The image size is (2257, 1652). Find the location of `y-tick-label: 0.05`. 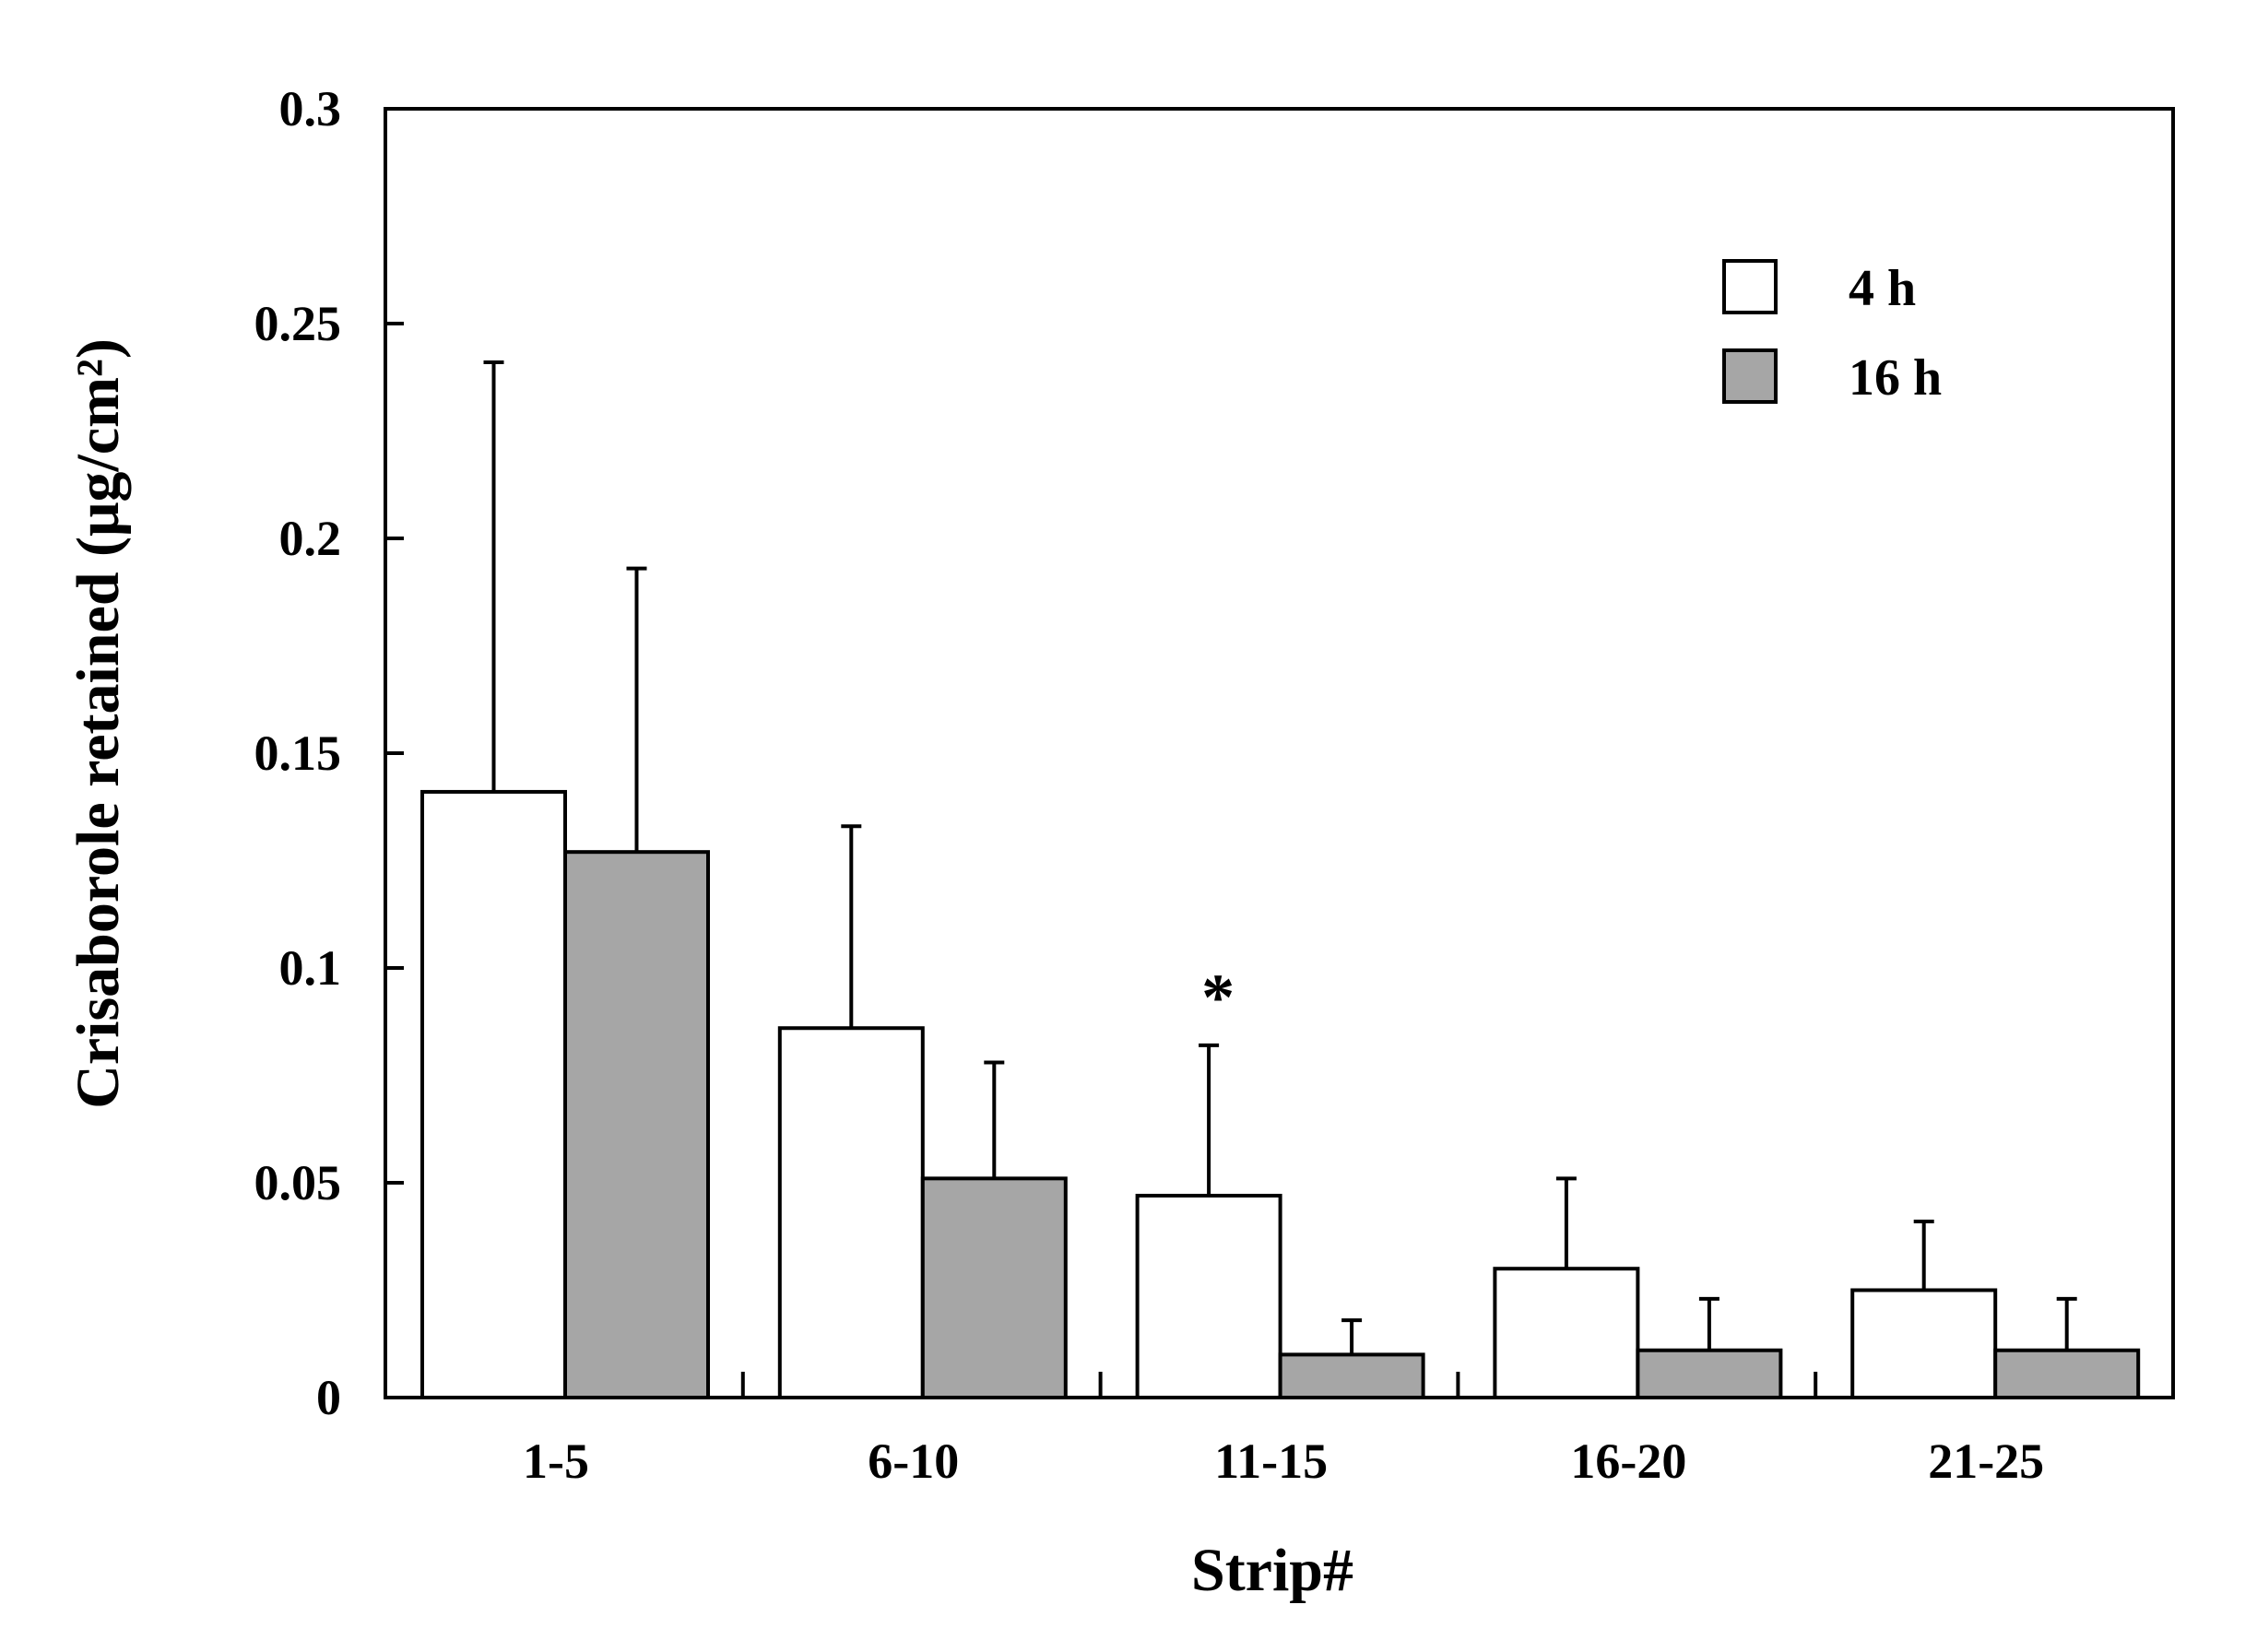

y-tick-label: 0.05 is located at coordinates (298, 1182).